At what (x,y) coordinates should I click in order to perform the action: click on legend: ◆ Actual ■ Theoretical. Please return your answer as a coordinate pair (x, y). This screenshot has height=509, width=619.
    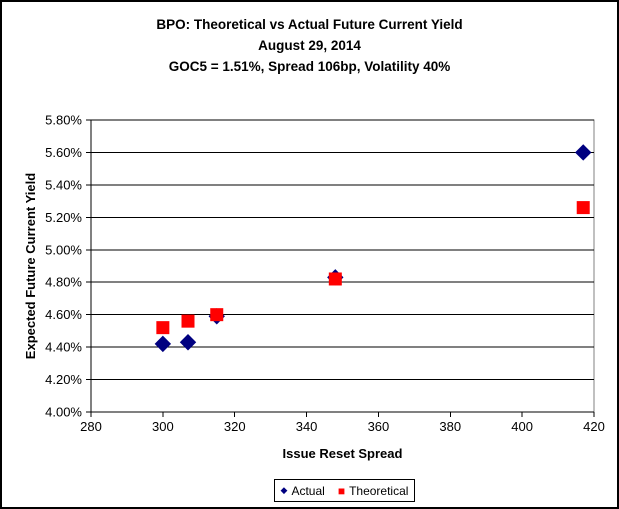
    Looking at the image, I should click on (344, 490).